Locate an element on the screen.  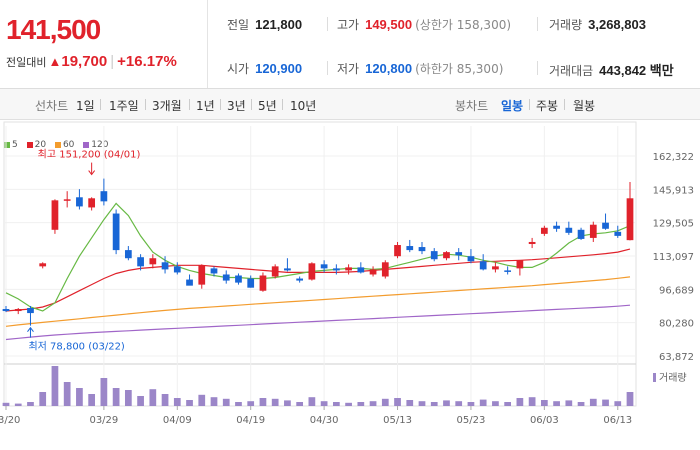
tab-daily: 일봉 is located at coordinates (512, 106).